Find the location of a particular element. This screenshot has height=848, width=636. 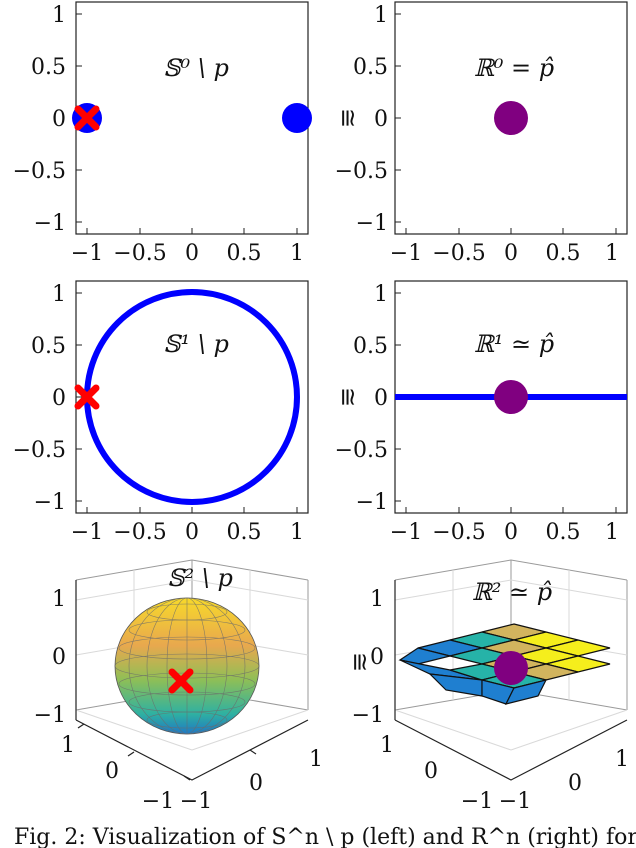

panel-r2: ≅ 1 0 −1 1 0 −1 −1 0 1 is located at coordinates (487, 686).